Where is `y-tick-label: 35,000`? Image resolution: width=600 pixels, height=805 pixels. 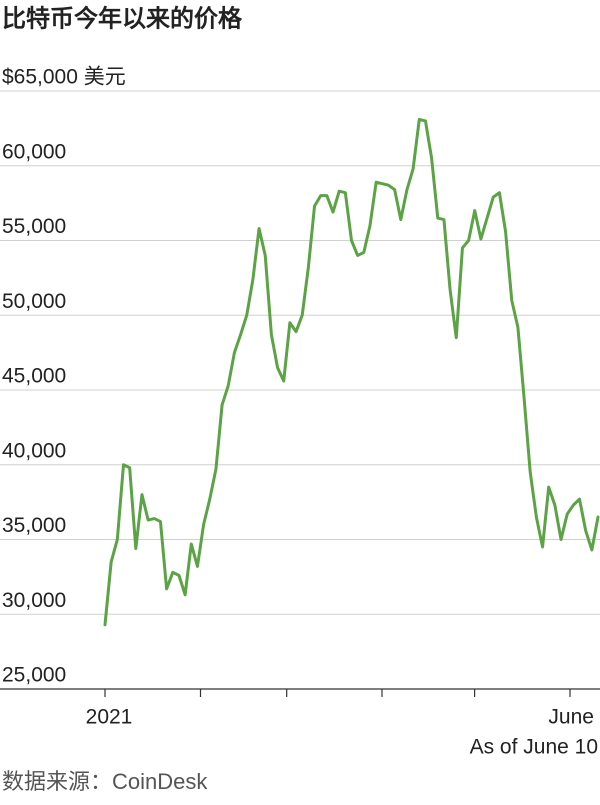
y-tick-label: 35,000 is located at coordinates (34, 525).